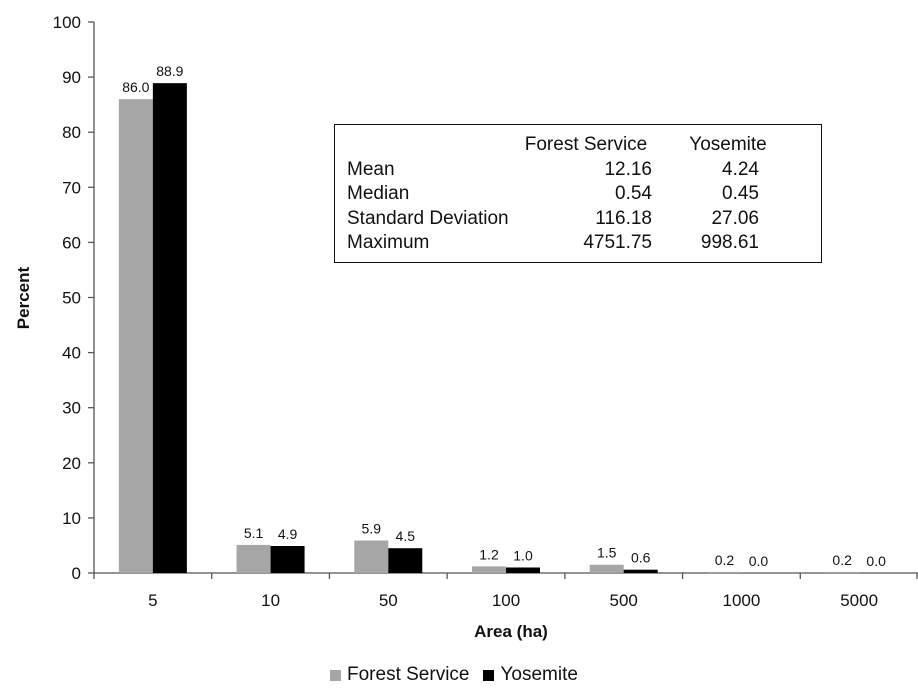 This screenshot has height=689, width=918. Describe the element at coordinates (575, 219) in the screenshot. I see `stats-row-standard-deviation: Standard Deviation 116.18 27.06` at that location.